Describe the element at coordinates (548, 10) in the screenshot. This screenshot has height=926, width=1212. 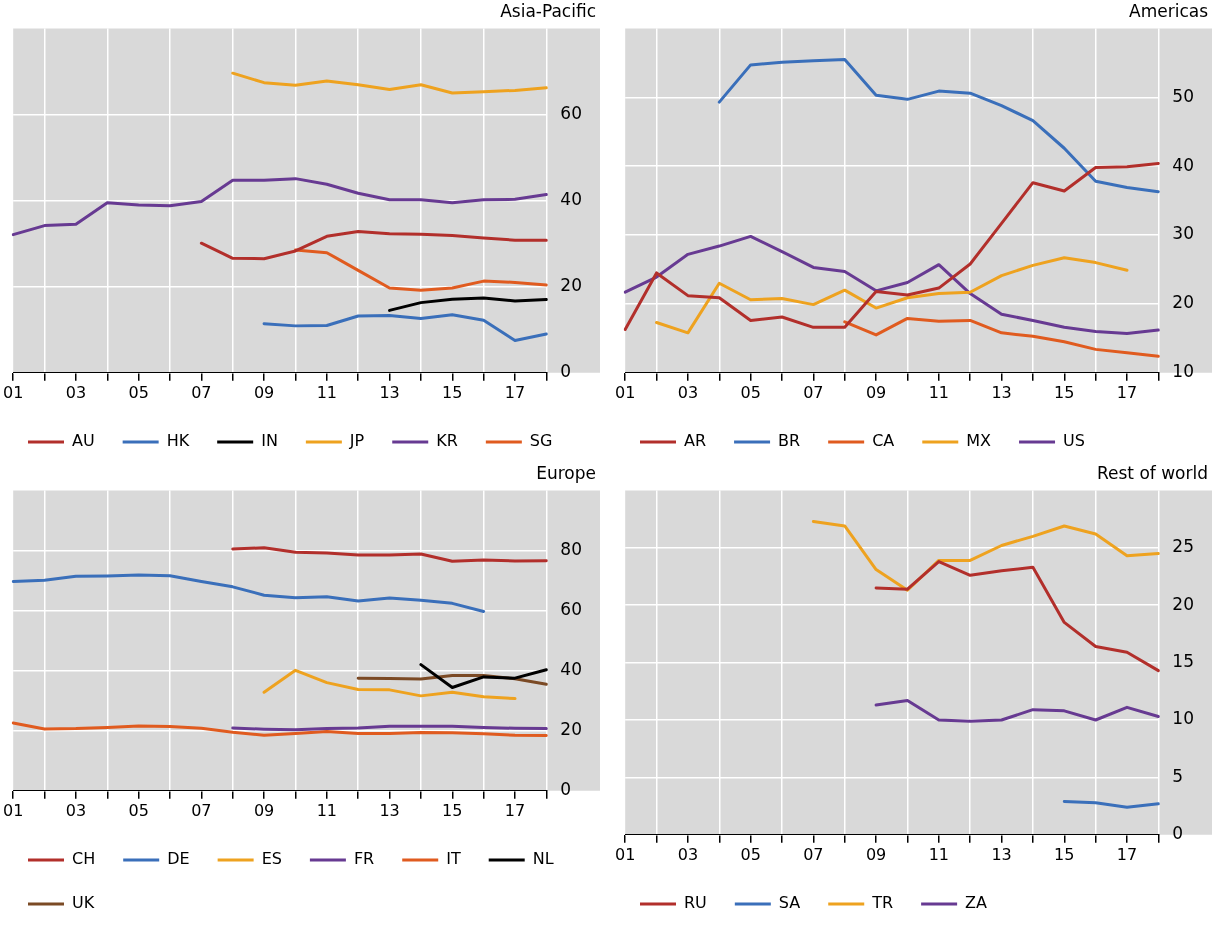
I see `chart-title: Asia-Pacific` at that location.